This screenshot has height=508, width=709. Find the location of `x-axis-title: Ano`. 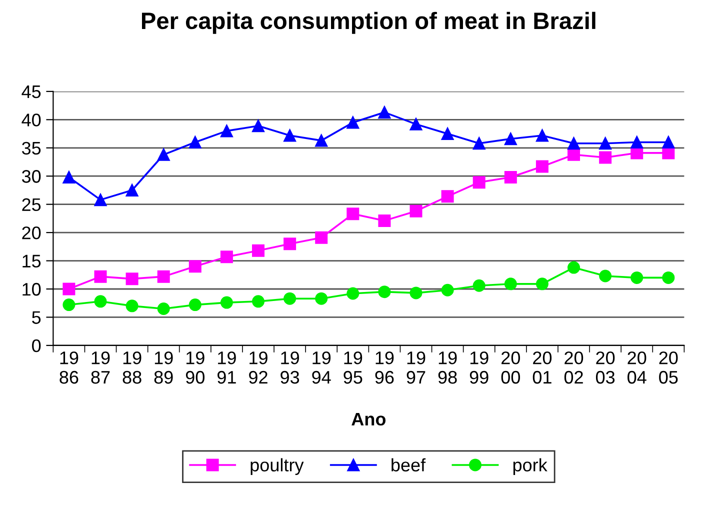

x-axis-title: Ano is located at coordinates (369, 419).